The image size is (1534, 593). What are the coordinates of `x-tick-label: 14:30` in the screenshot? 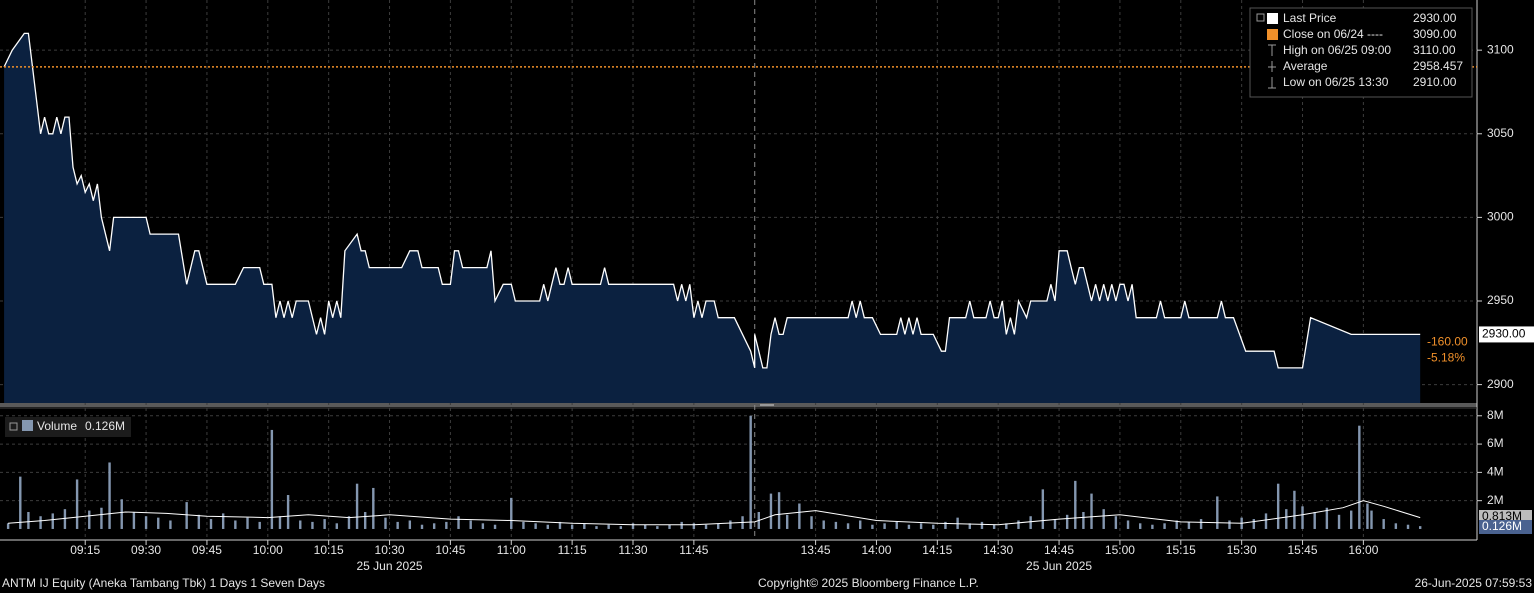 It's located at (998, 550).